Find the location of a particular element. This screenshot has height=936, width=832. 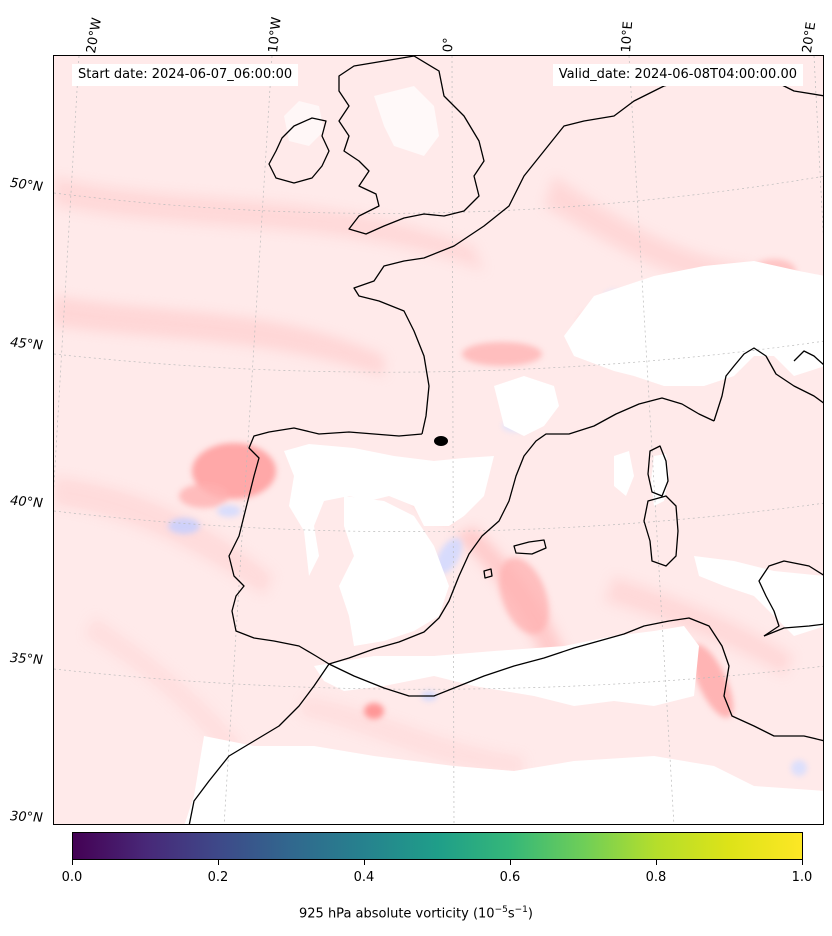

colorbar-tick-label: 0.0 is located at coordinates (72, 877).